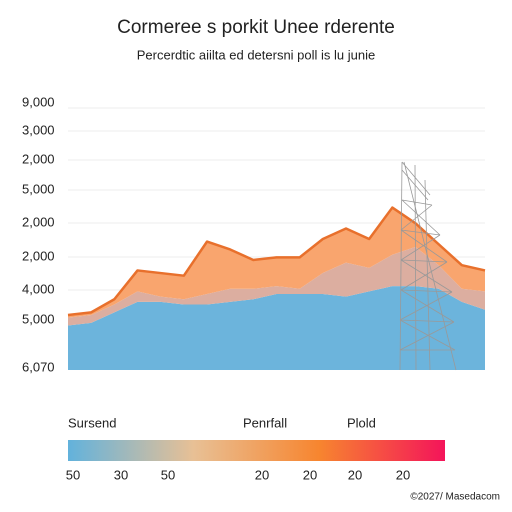  Describe the element at coordinates (92, 422) in the screenshot. I see `legend-label: Sursend` at that location.